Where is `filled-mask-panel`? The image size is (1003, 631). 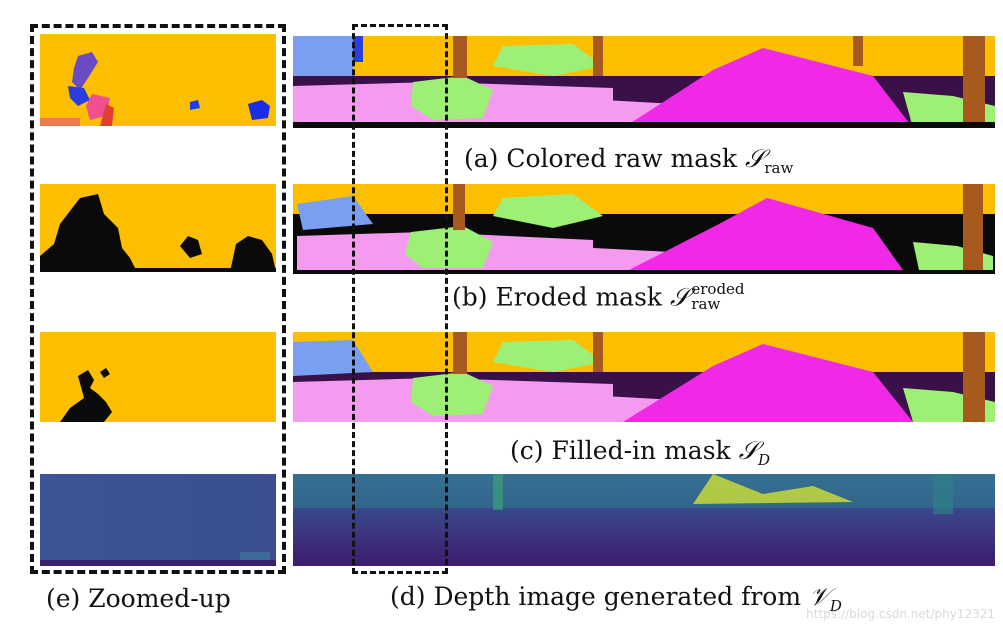
filled-mask-panel is located at coordinates (644, 377).